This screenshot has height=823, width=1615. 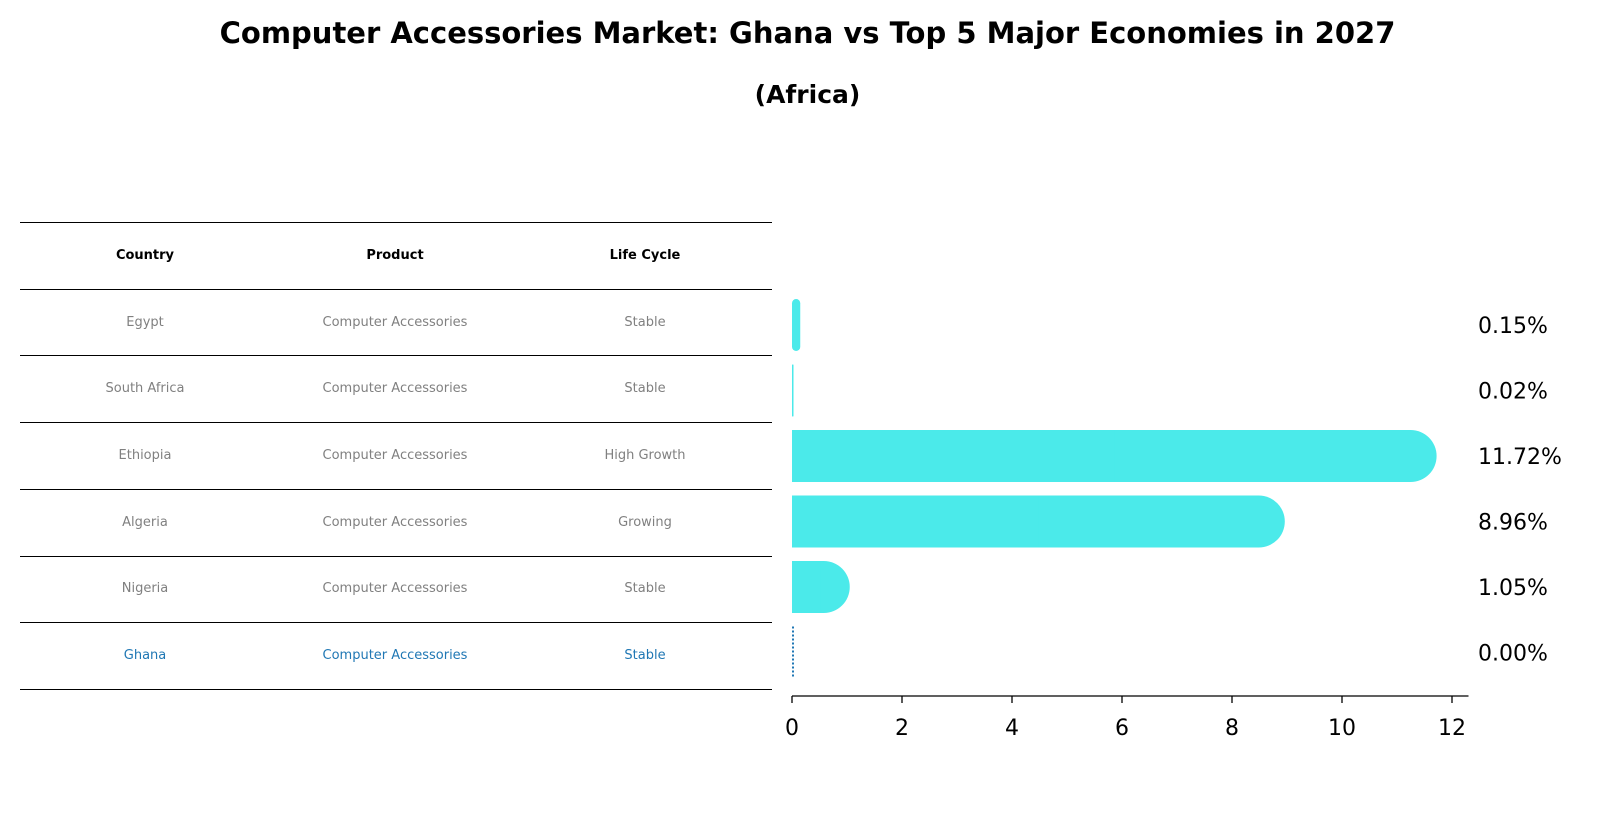 I want to click on x-tick-label: 10, so click(x=1342, y=728).